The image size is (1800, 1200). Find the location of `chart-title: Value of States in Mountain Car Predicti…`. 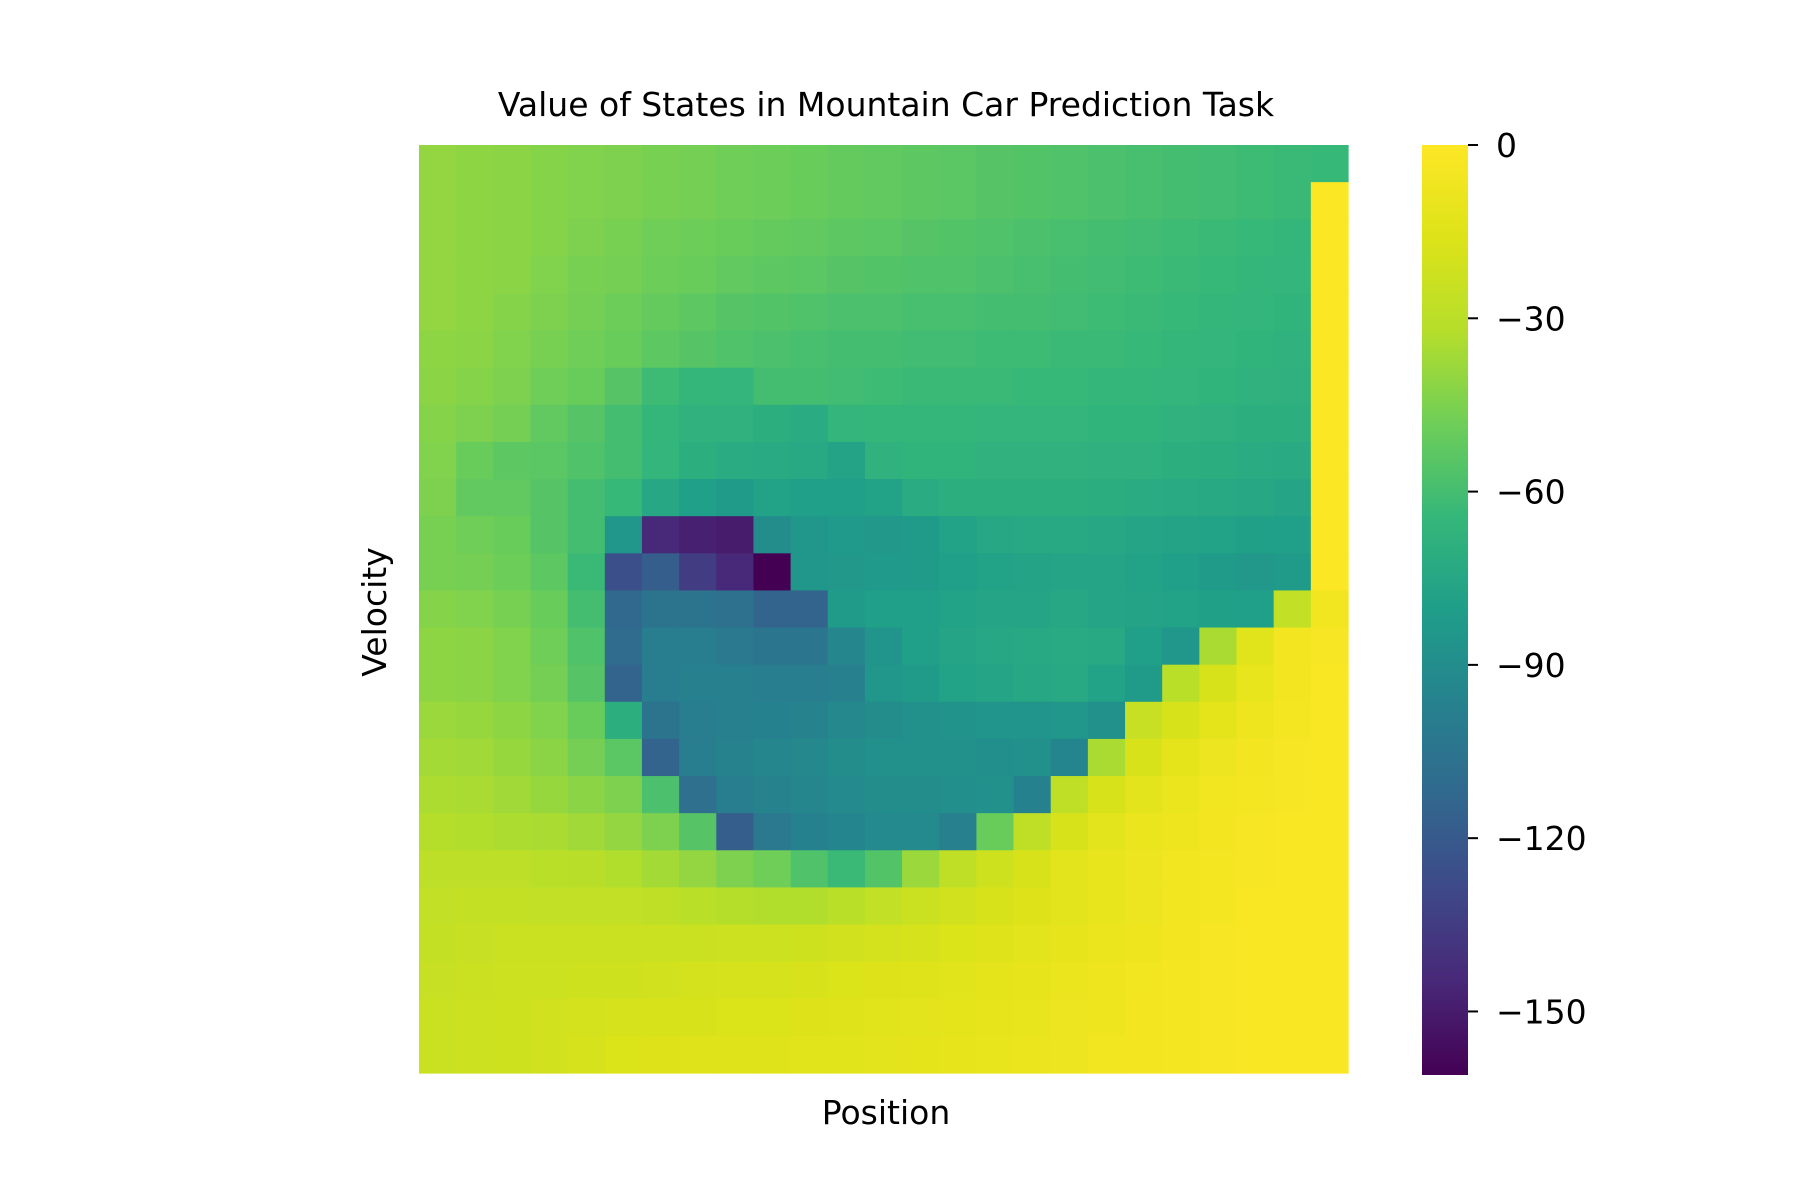

chart-title: Value of States in Mountain Car Predicti… is located at coordinates (886, 104).